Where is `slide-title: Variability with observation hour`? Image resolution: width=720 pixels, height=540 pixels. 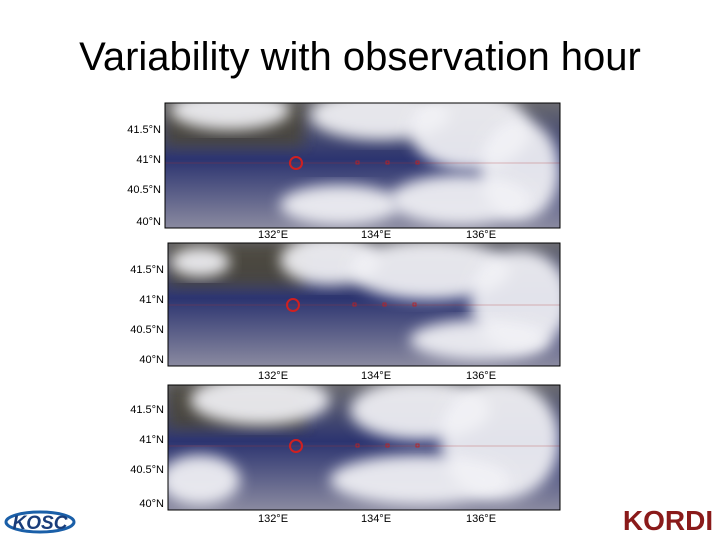
slide-title: Variability with observation hour is located at coordinates (360, 57).